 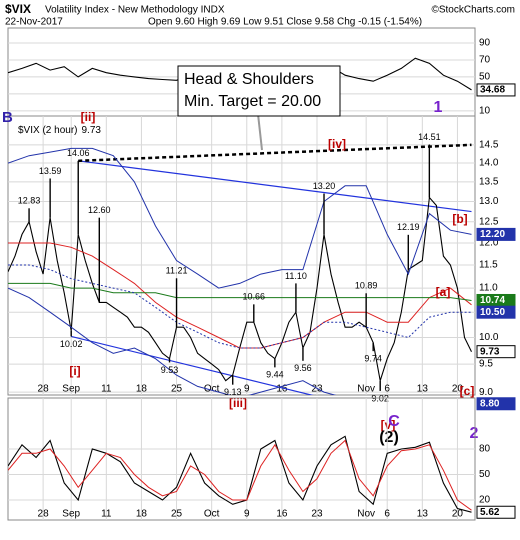 I want to click on price-label: 12.83, so click(x=29, y=201).